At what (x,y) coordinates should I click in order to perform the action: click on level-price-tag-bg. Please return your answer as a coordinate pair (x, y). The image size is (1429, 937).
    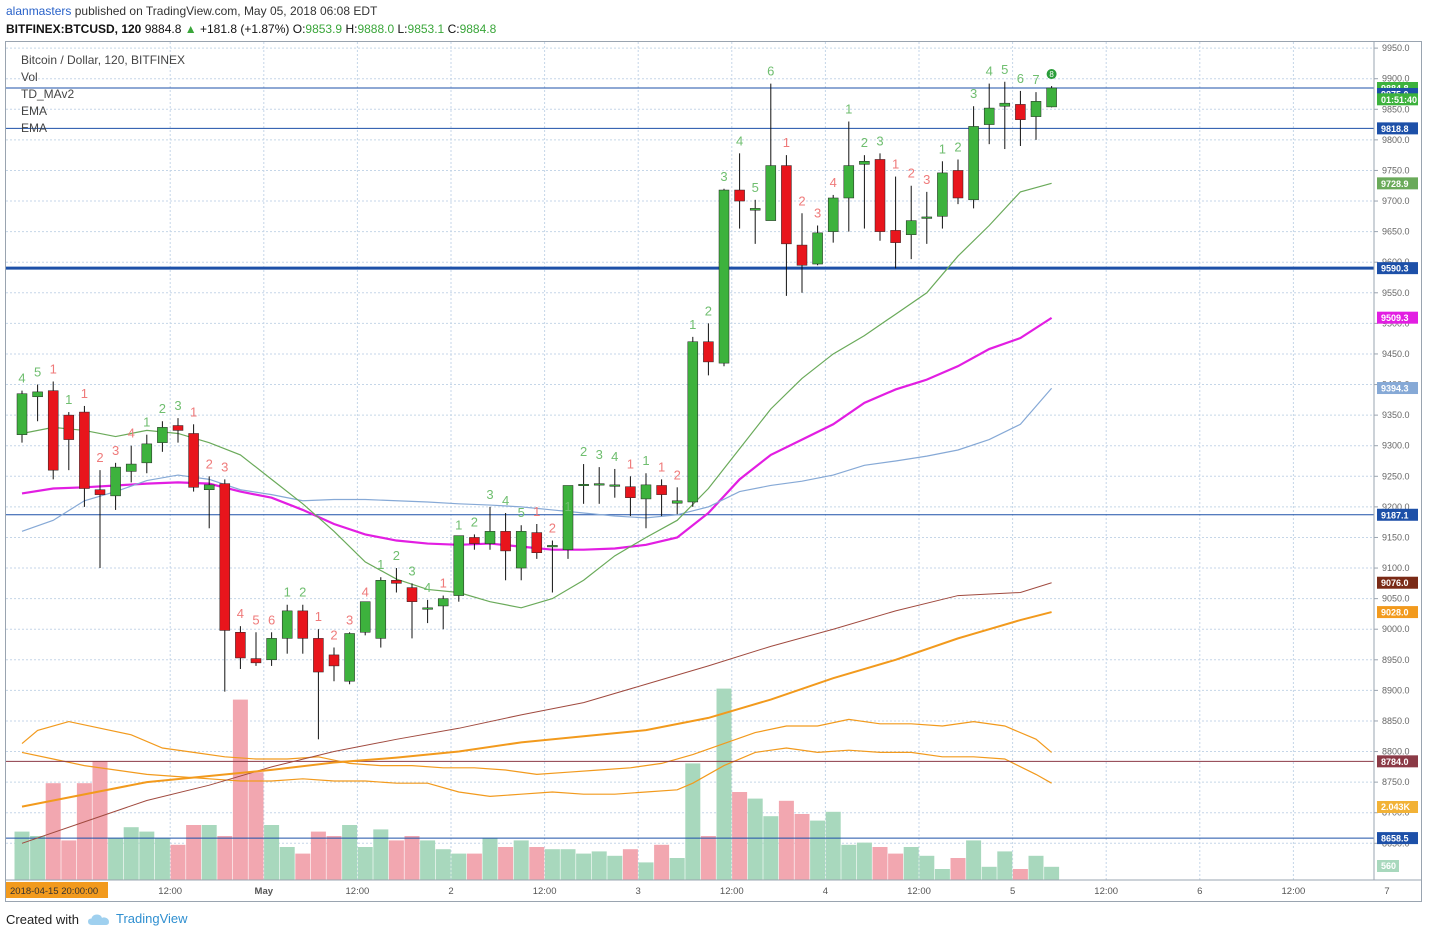
    Looking at the image, I should click on (1397, 128).